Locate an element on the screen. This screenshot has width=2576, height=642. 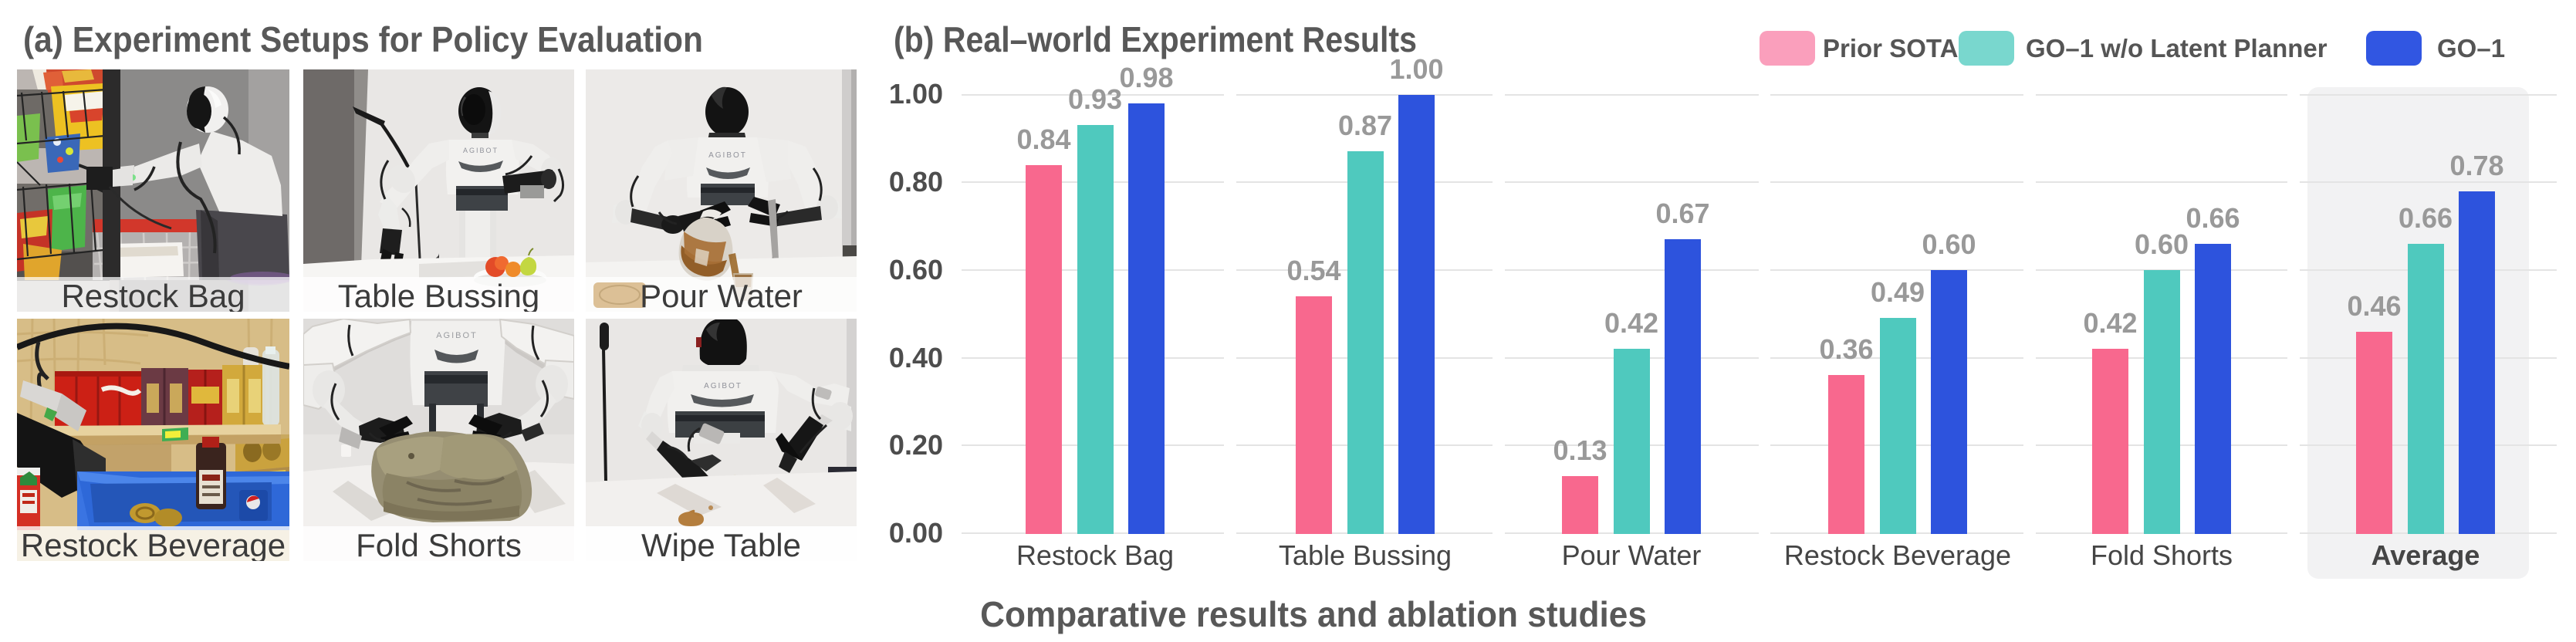
svg-text: Restock Beverage is located at coordinates (153, 544).